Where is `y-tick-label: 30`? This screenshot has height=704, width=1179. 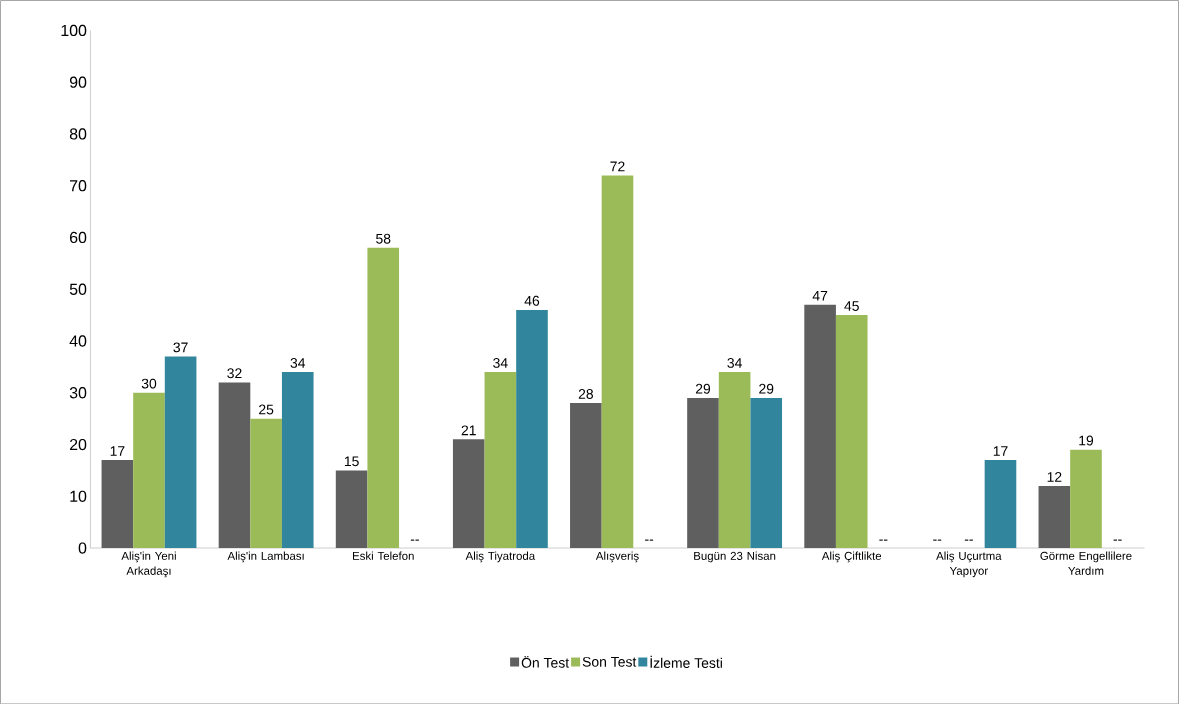
y-tick-label: 30 is located at coordinates (78, 392).